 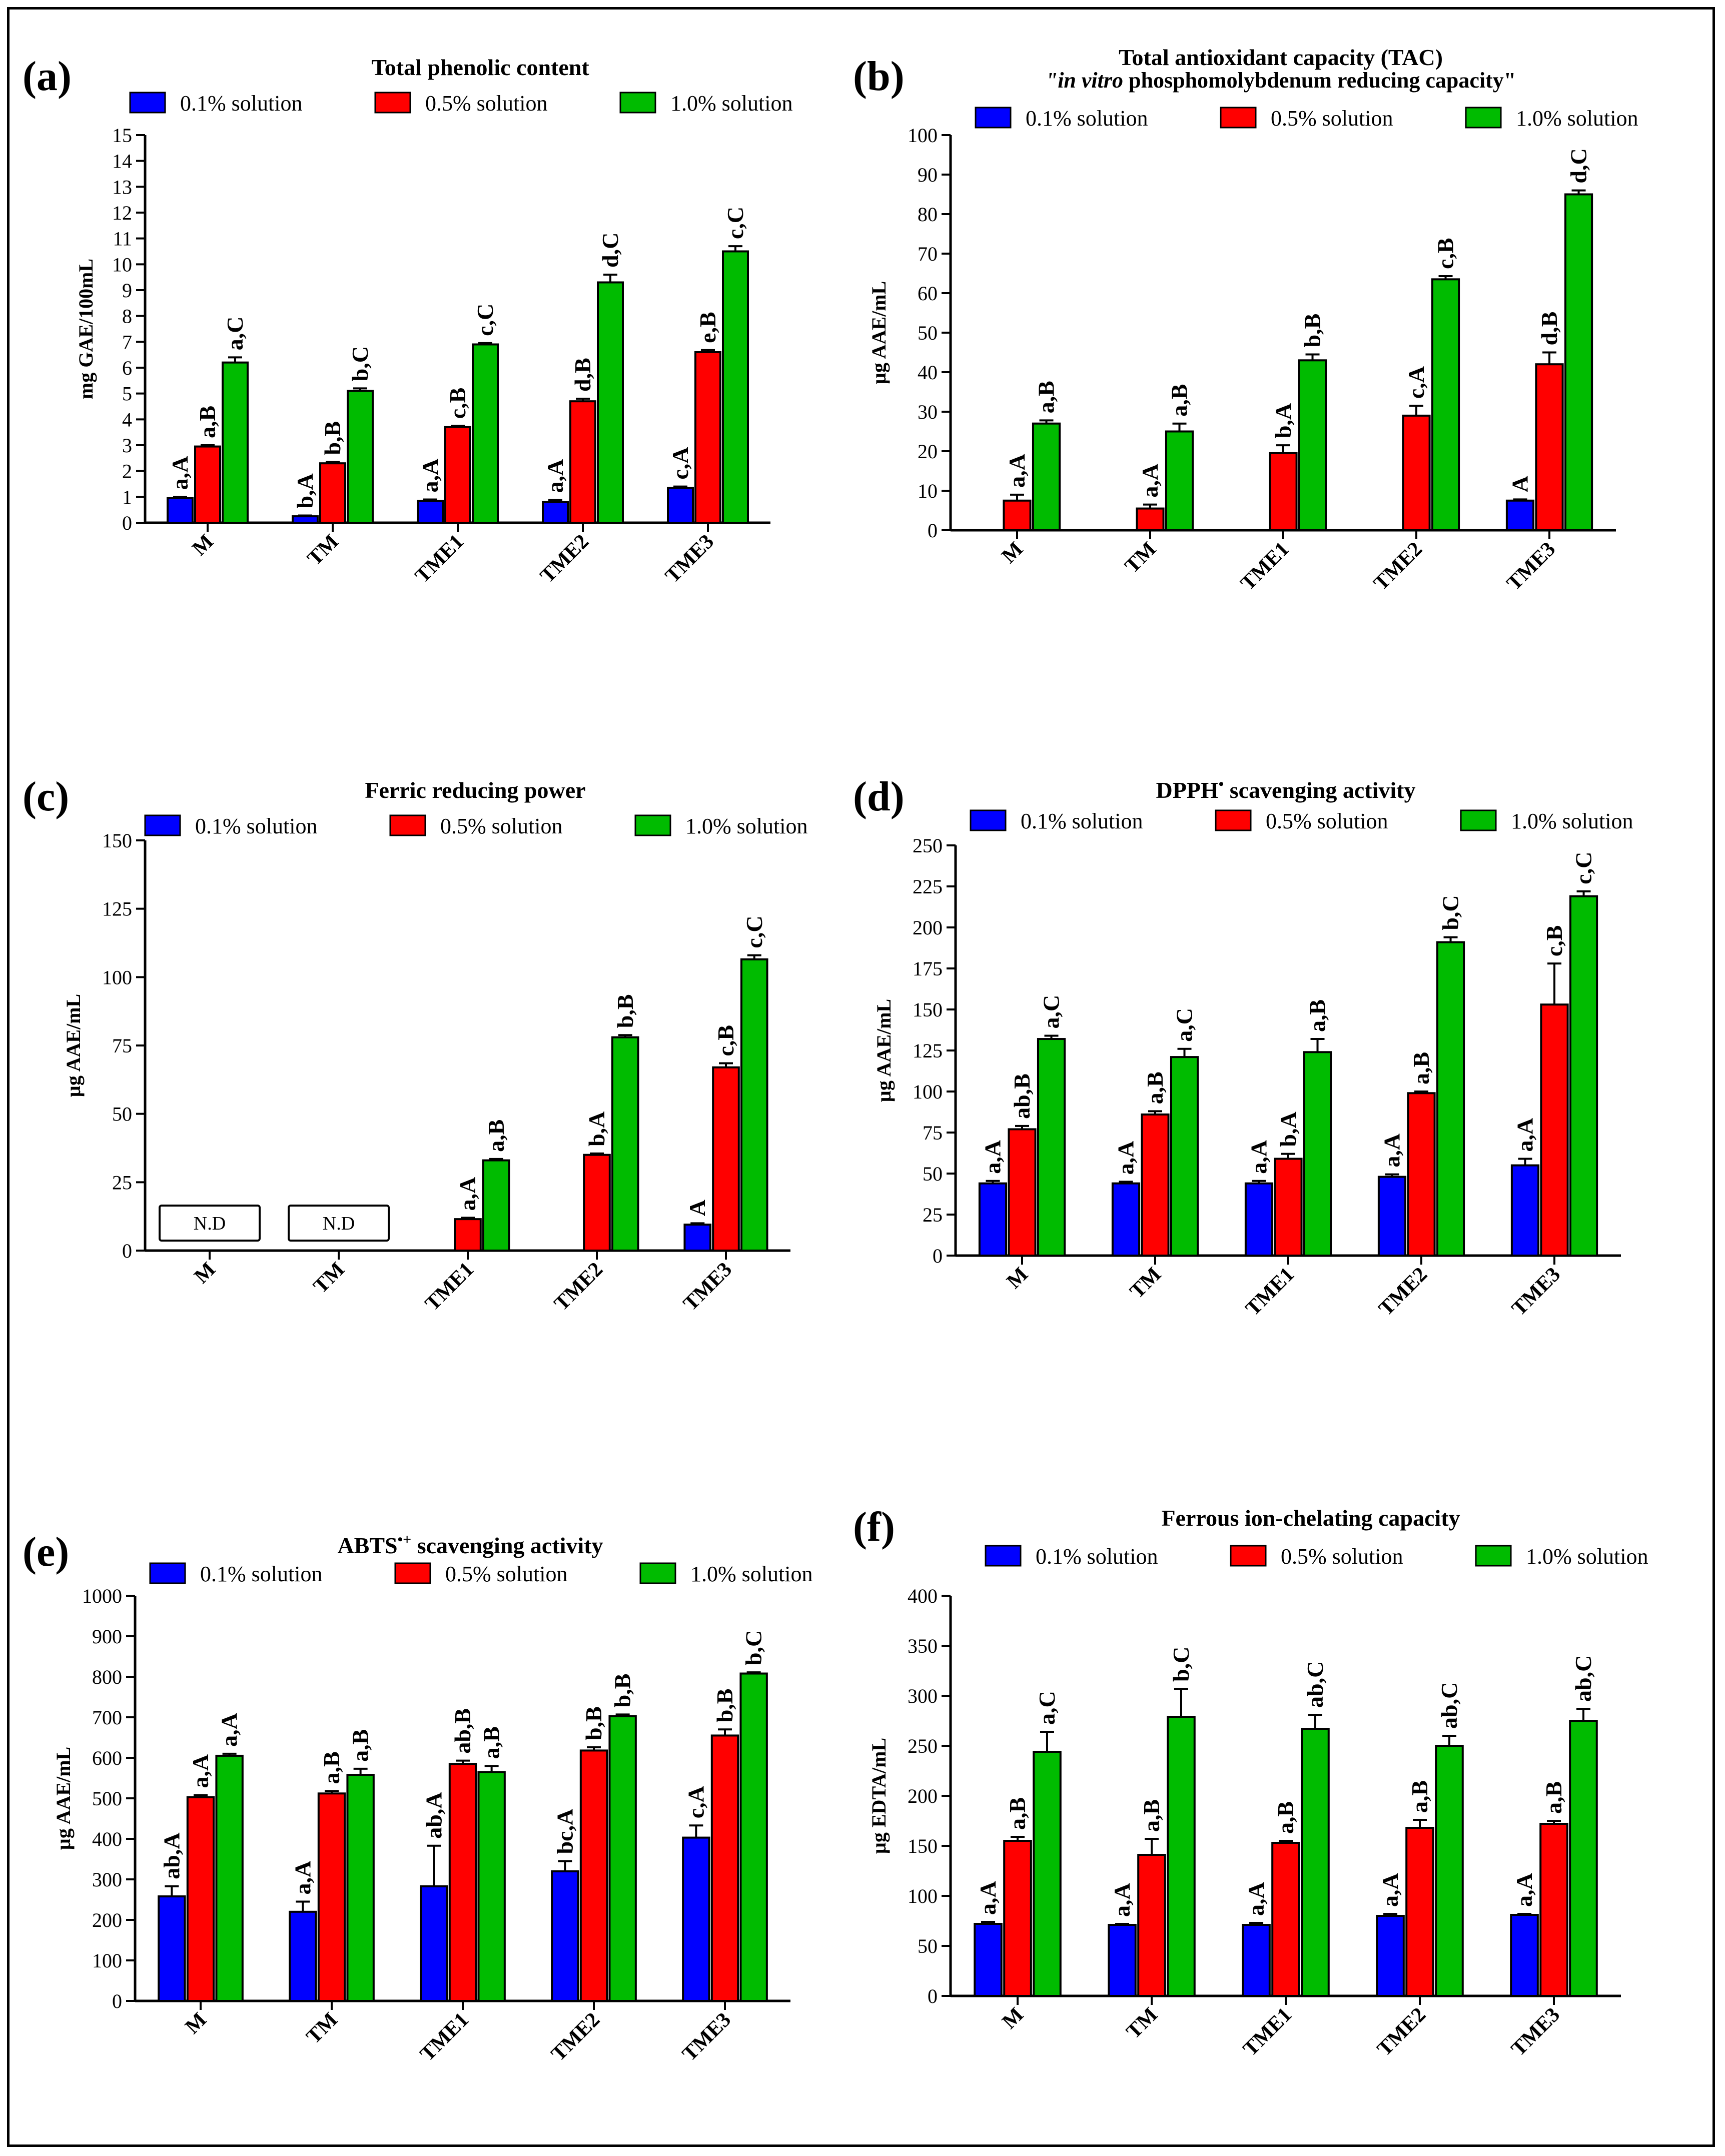 I want to click on x-category-label: M, so click(x=203, y=545).